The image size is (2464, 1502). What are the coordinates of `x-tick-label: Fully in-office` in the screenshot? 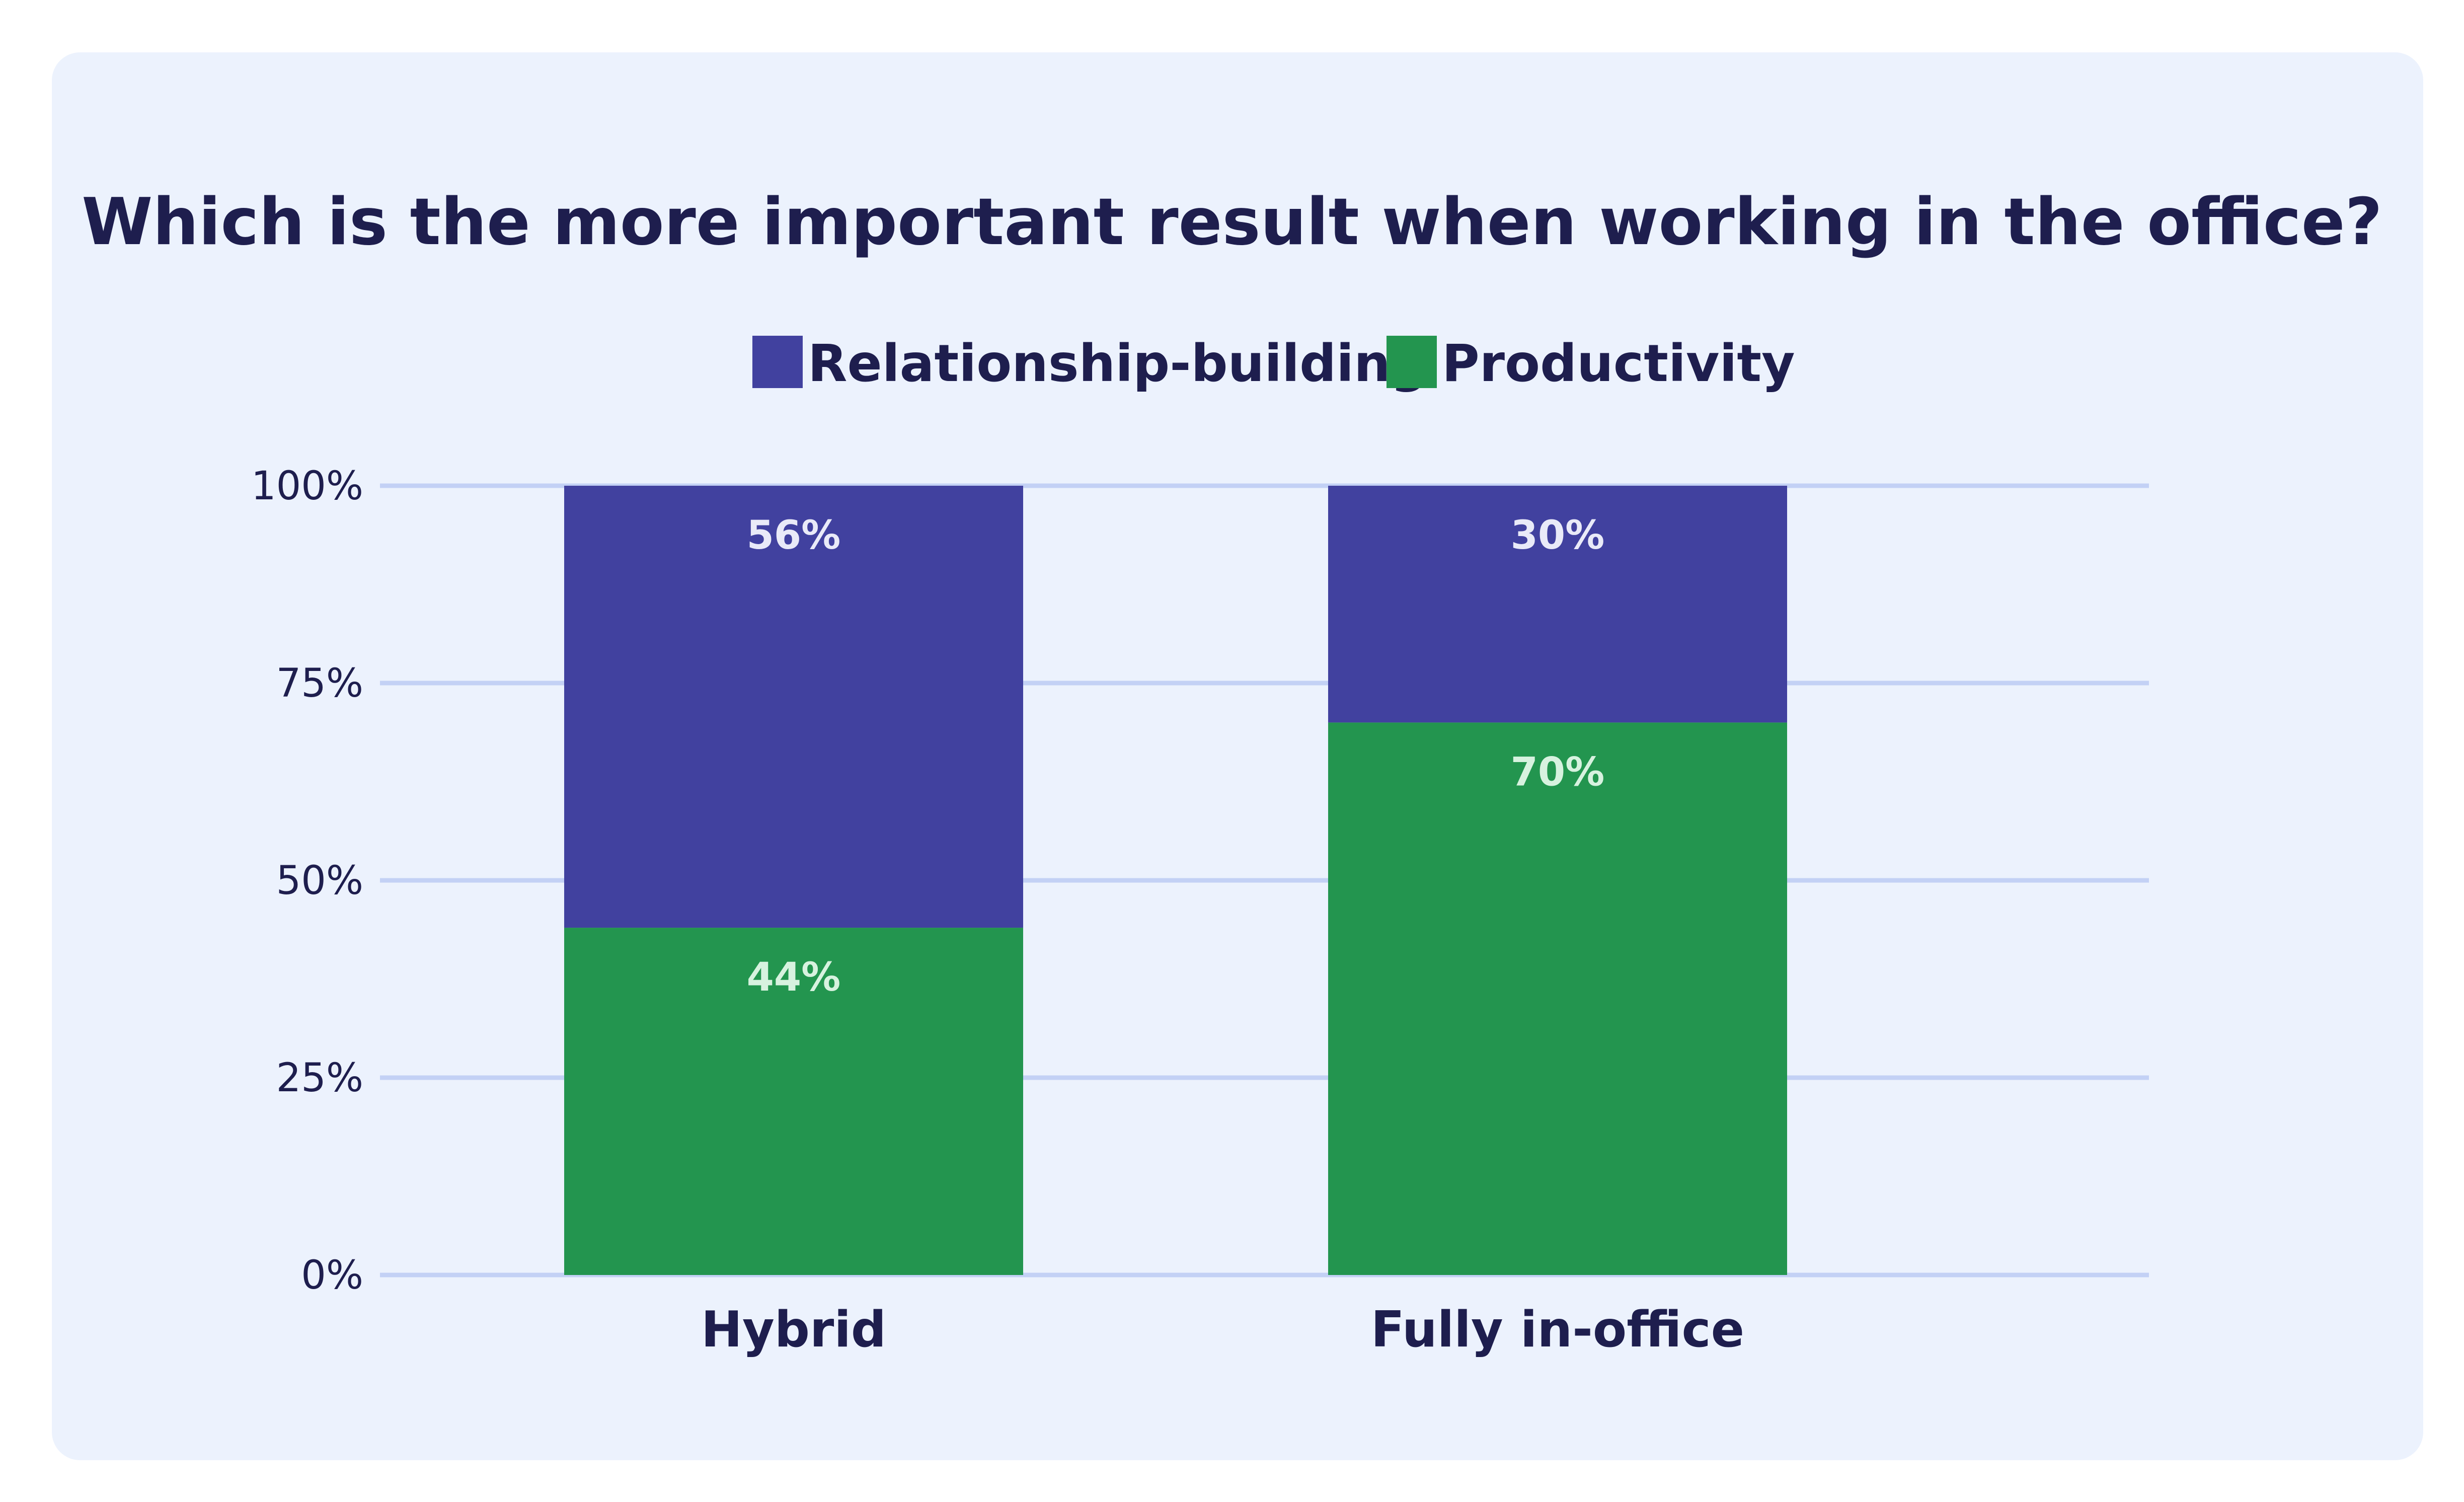 It's located at (1557, 1330).